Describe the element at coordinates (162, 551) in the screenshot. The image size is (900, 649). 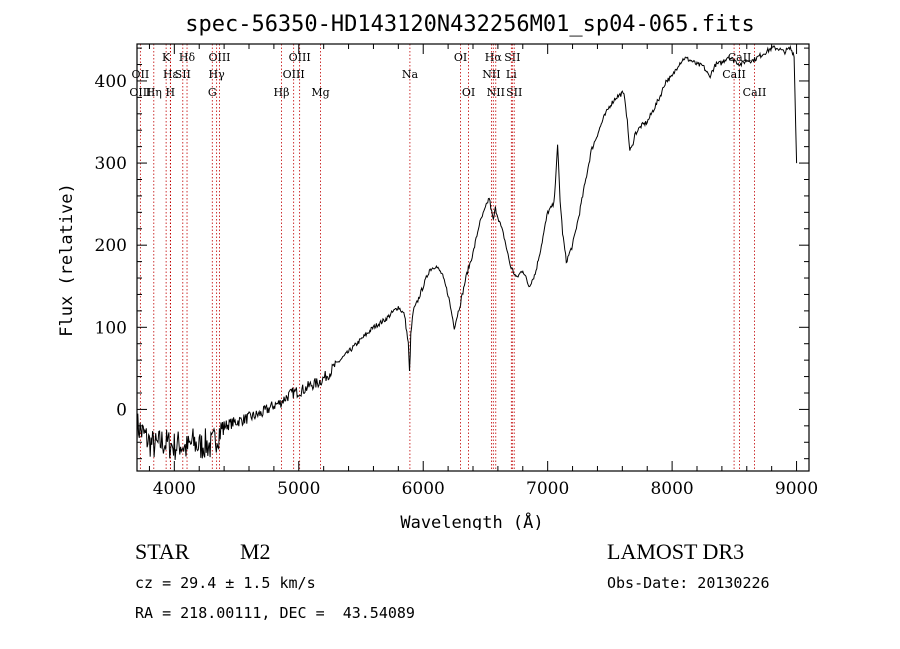
I see `object-class: STAR` at that location.